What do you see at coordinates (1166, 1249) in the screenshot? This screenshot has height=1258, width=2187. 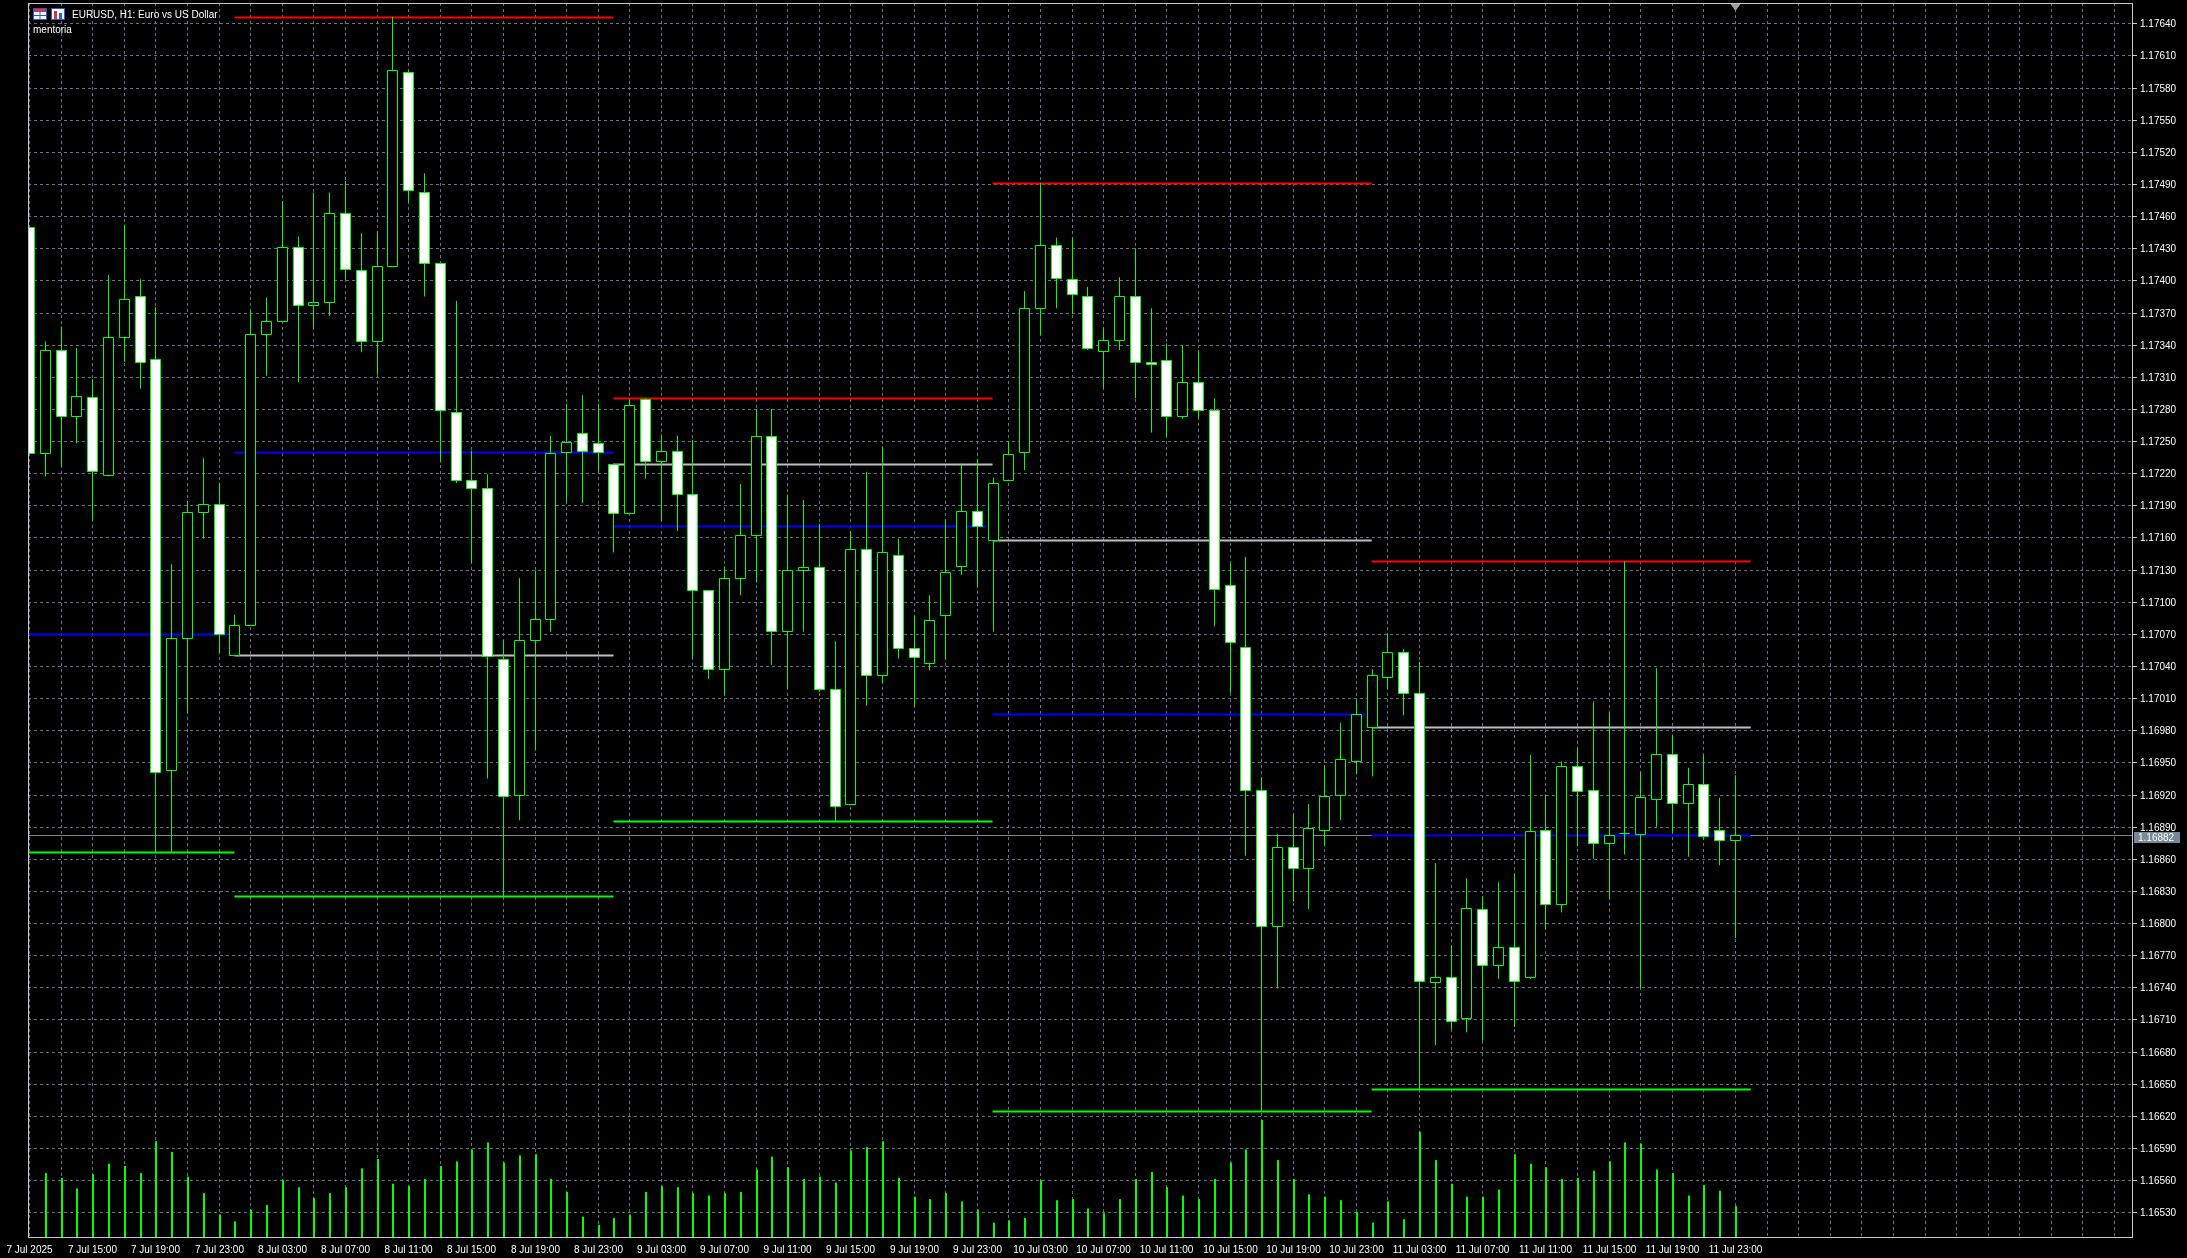 I see `x-tick-label: 10 Jul 11:00` at bounding box center [1166, 1249].